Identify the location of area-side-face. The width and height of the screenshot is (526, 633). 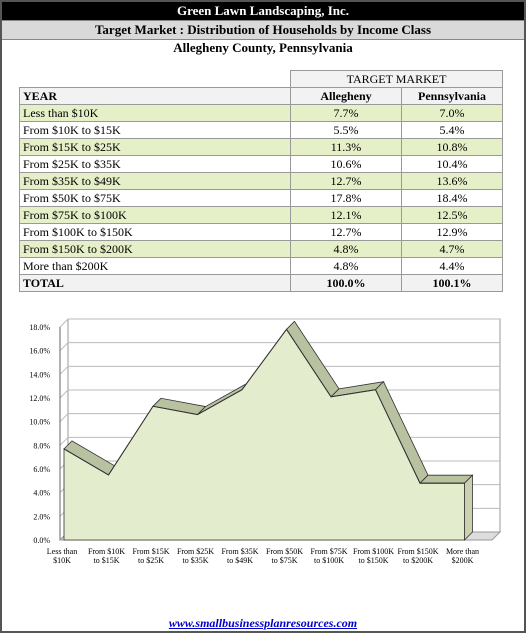
(468, 507).